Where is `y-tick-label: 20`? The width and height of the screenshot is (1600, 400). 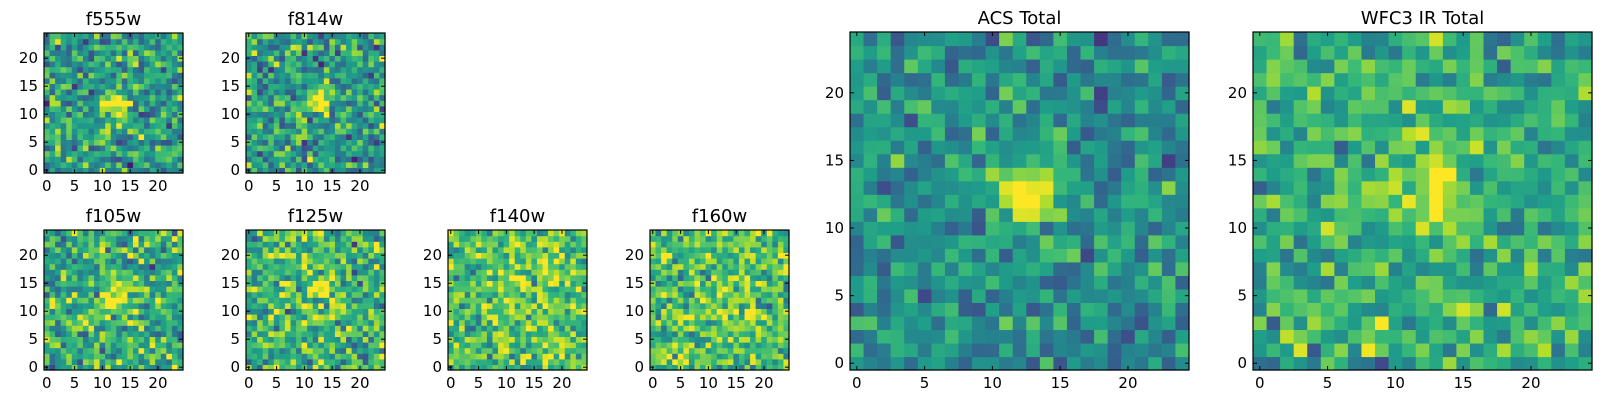 y-tick-label: 20 is located at coordinates (432, 255).